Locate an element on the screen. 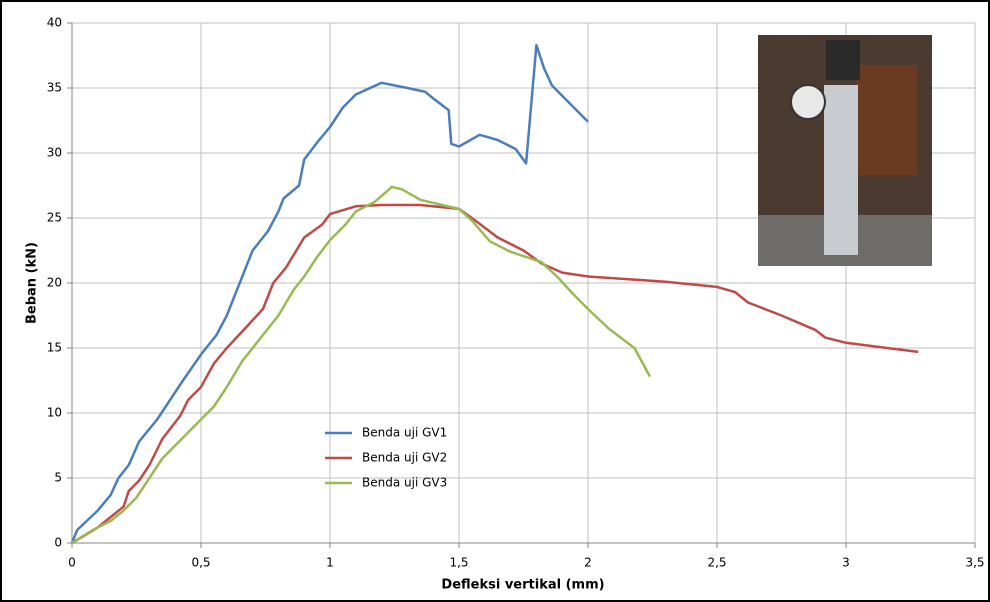 This screenshot has width=990, height=602. x-tick-label: 0 is located at coordinates (72, 563).